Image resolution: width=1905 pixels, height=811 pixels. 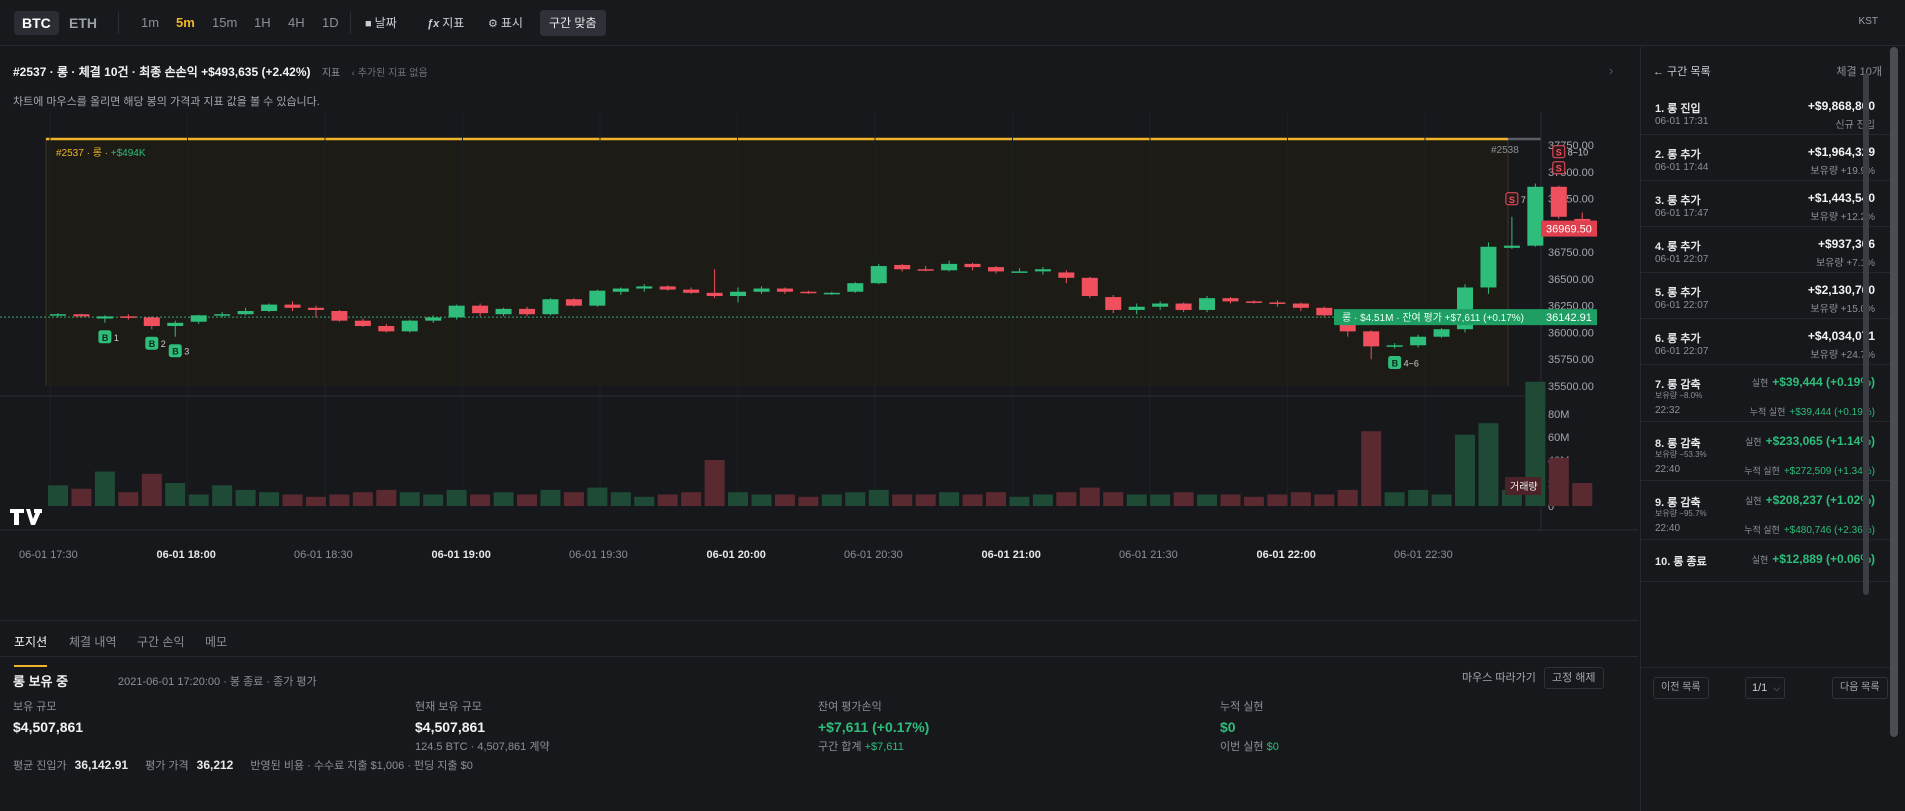 What do you see at coordinates (381, 23) in the screenshot?
I see `date-button: ■ 날짜` at bounding box center [381, 23].